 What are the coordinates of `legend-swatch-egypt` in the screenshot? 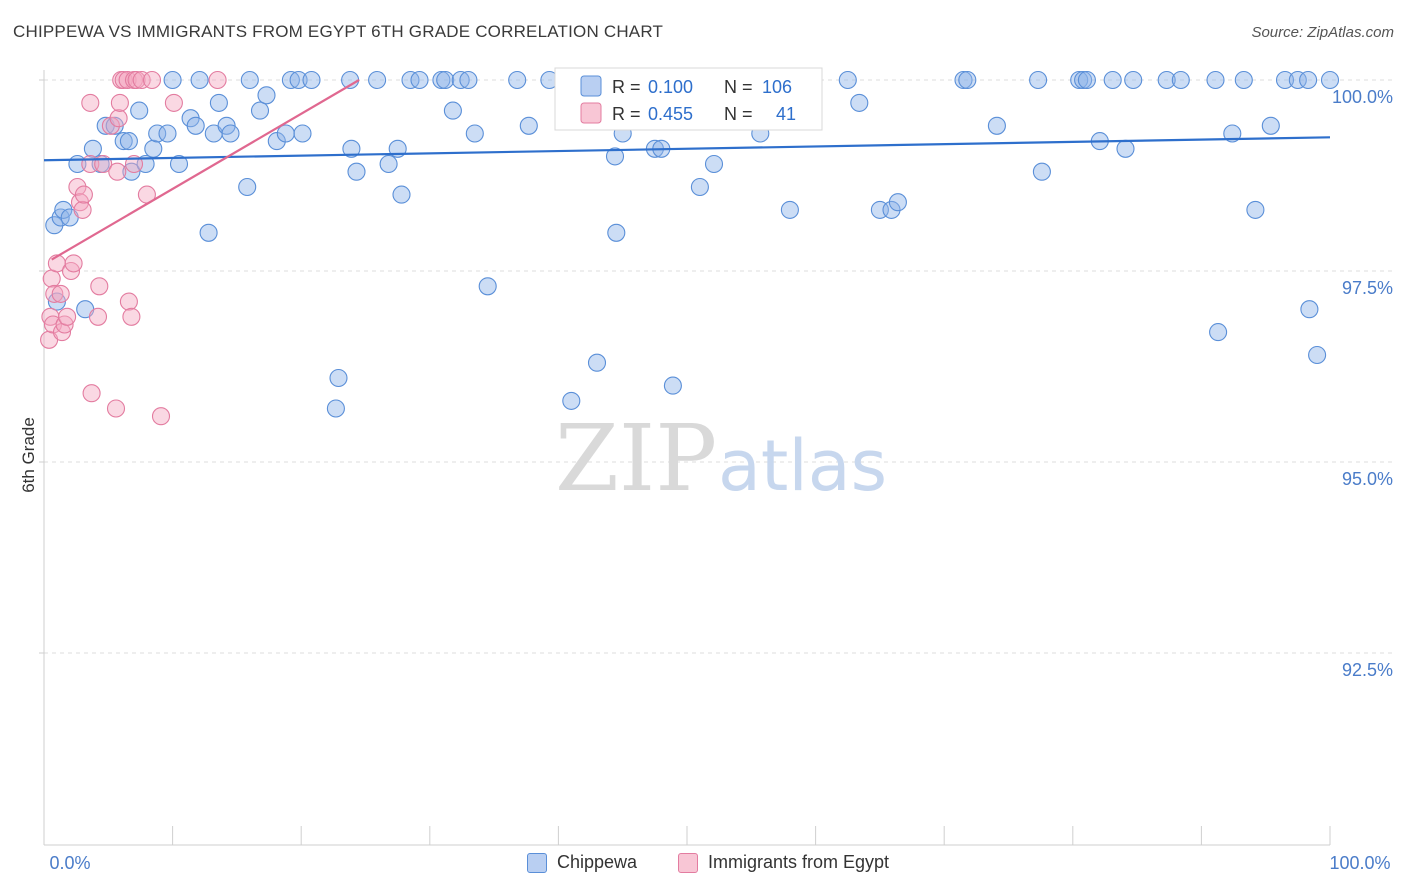 It's located at (688, 862).